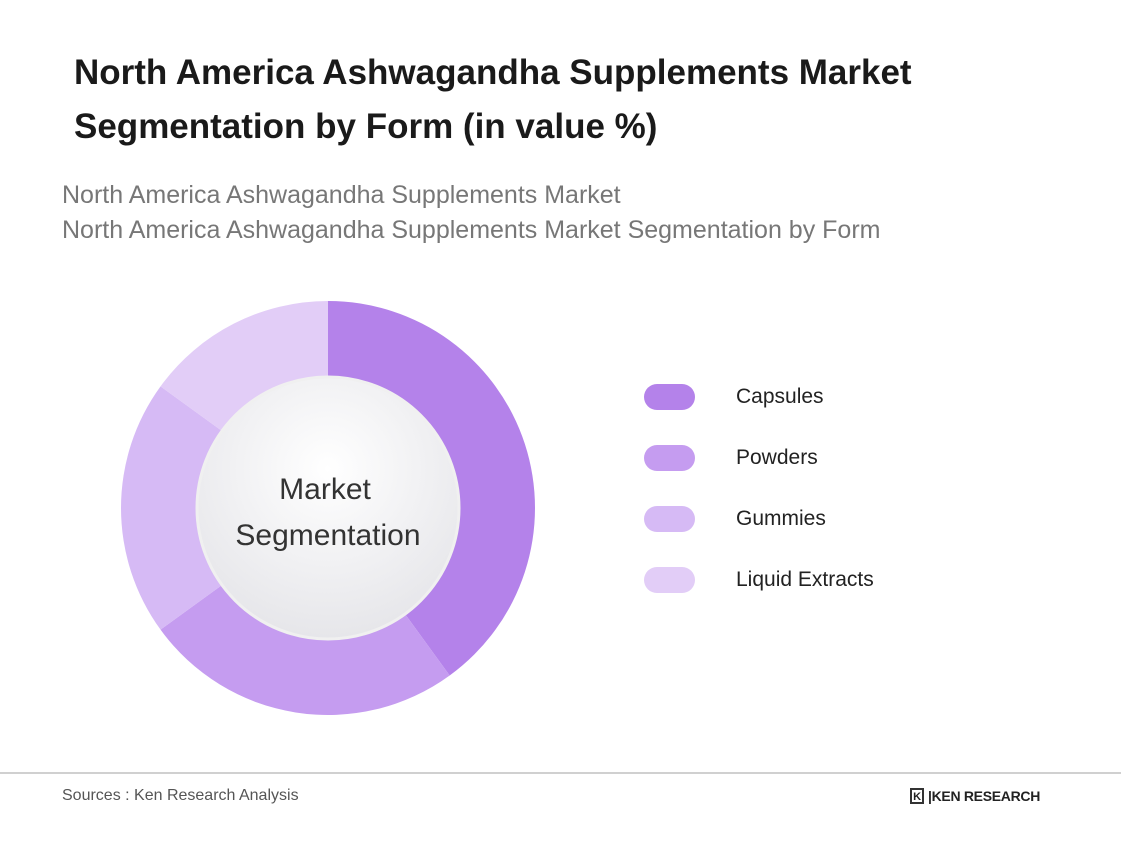  Describe the element at coordinates (174, 508) in the screenshot. I see `slice-gummies` at that location.